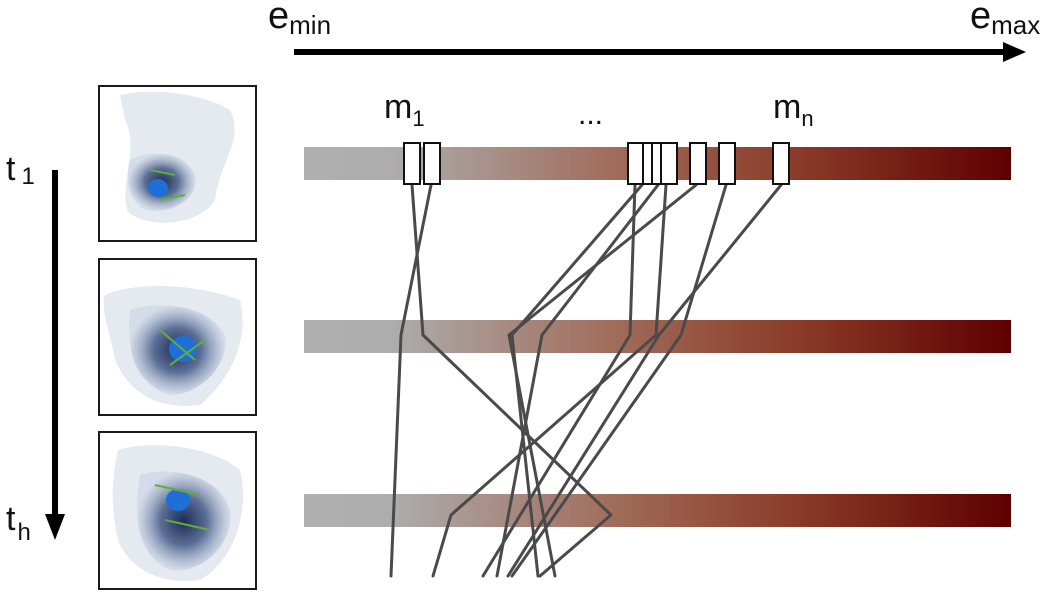  What do you see at coordinates (177, 510) in the screenshot?
I see `time-step-h-structure-thumbnail` at bounding box center [177, 510].